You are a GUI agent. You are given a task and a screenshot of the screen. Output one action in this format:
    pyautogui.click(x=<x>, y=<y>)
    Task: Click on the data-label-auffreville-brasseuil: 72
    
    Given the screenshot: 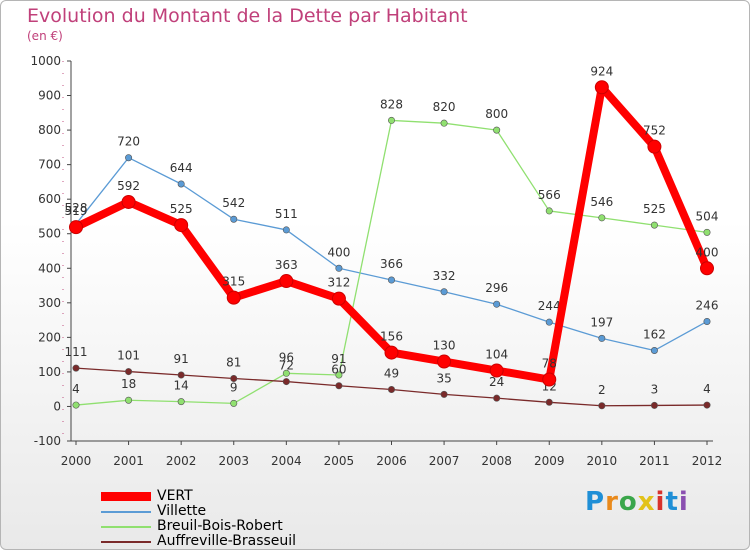 What is the action you would take?
    pyautogui.click(x=286, y=366)
    